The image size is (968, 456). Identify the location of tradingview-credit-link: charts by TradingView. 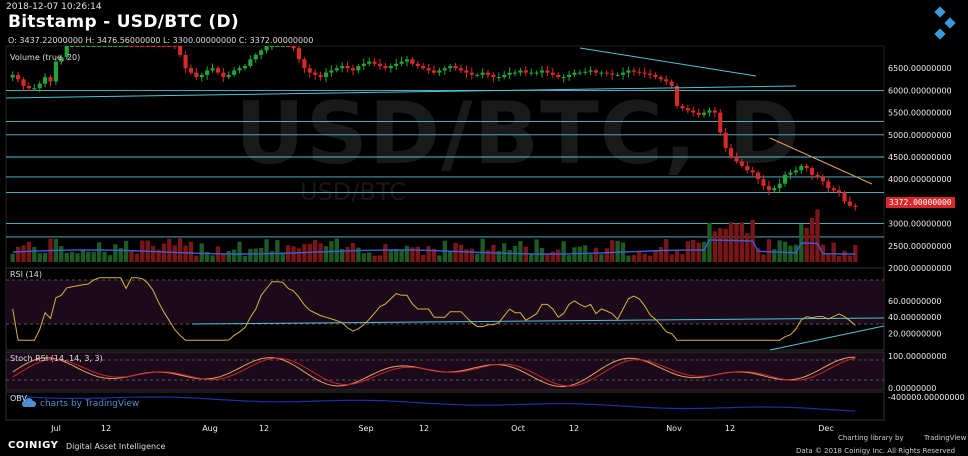
(90, 404).